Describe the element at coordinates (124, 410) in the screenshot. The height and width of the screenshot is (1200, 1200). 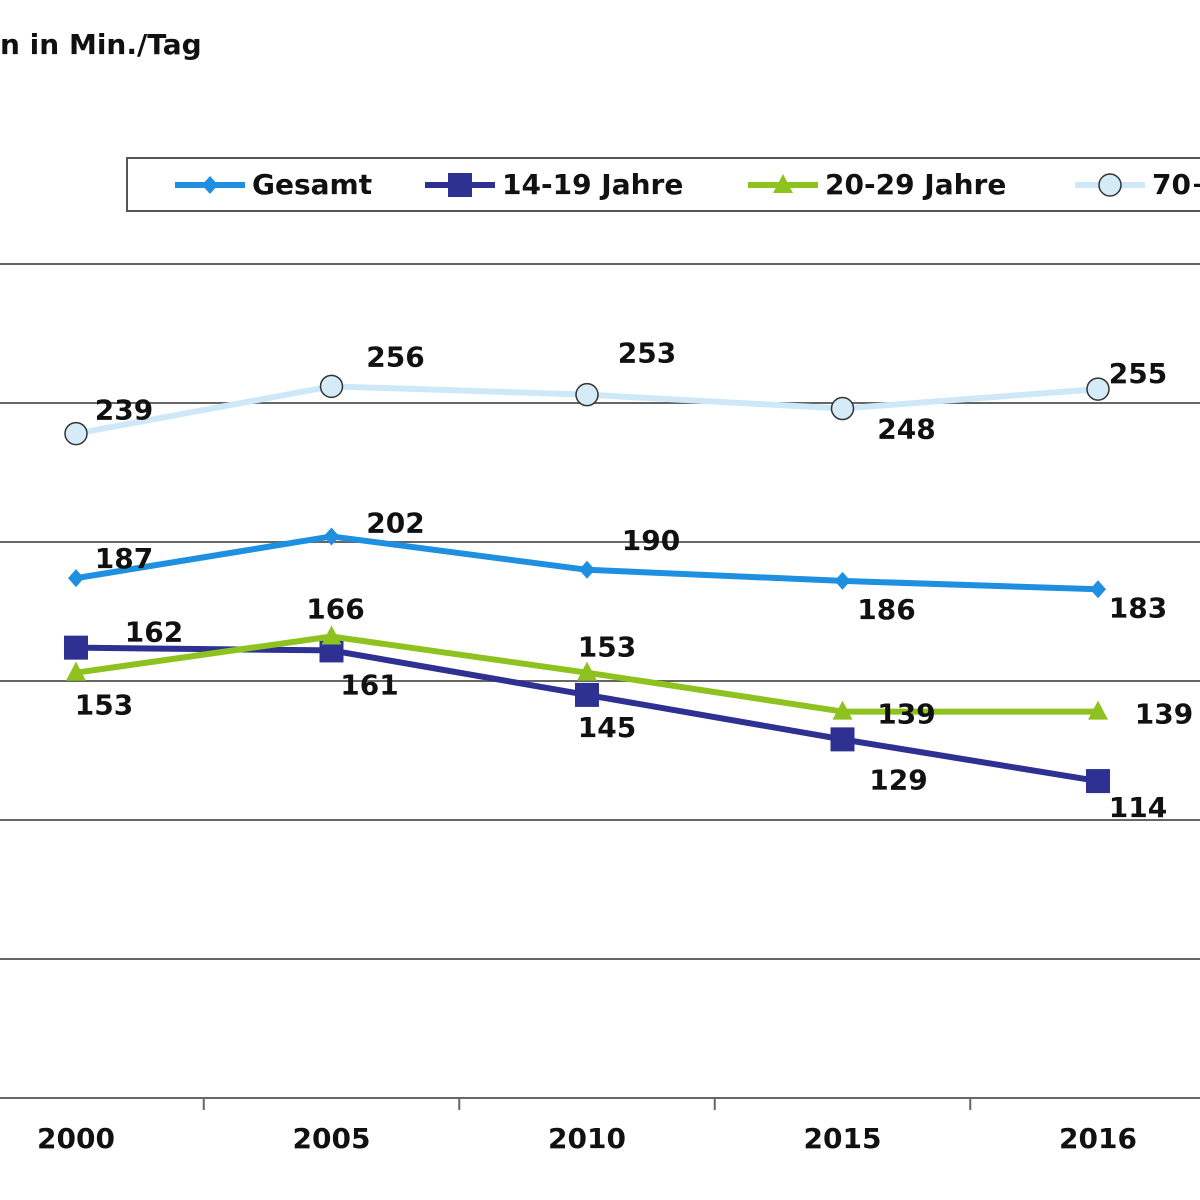
I see `data-label: 239` at that location.